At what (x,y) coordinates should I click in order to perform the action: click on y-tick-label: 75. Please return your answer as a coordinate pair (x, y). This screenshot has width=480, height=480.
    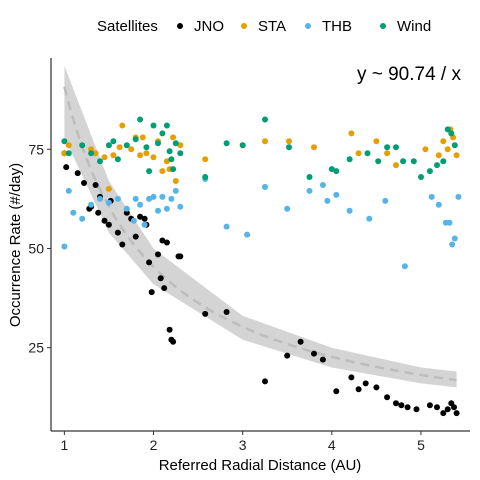
    Looking at the image, I should click on (36, 149).